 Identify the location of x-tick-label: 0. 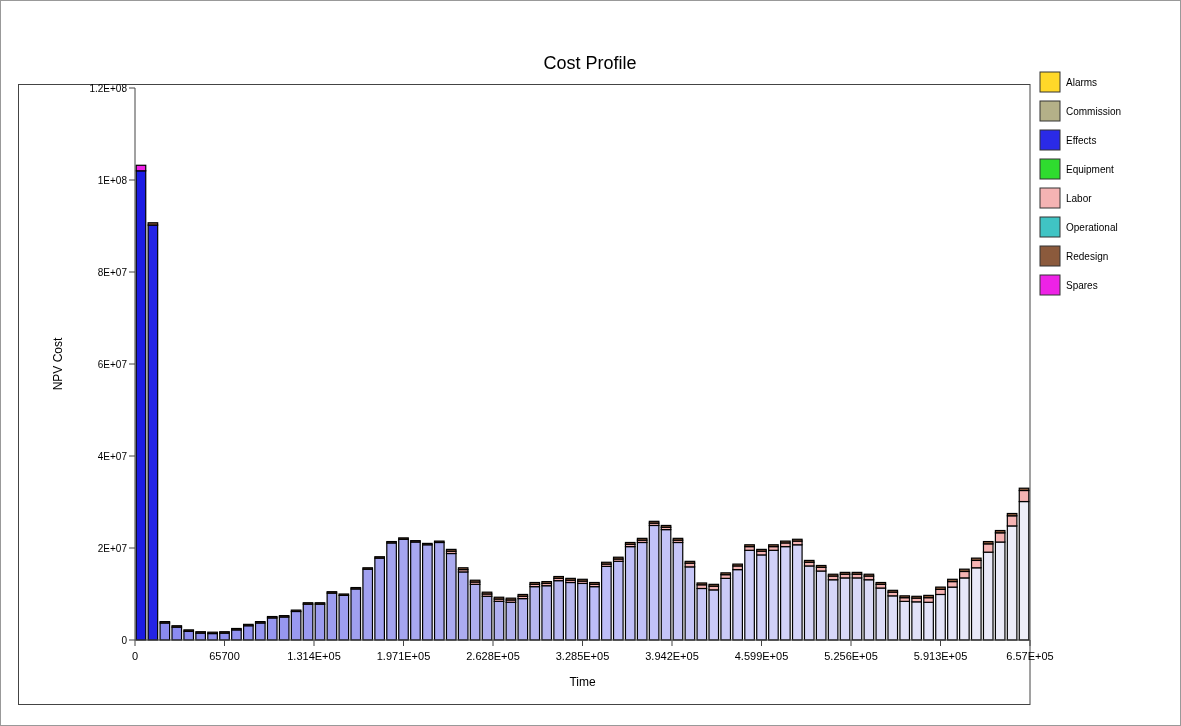
(135, 656).